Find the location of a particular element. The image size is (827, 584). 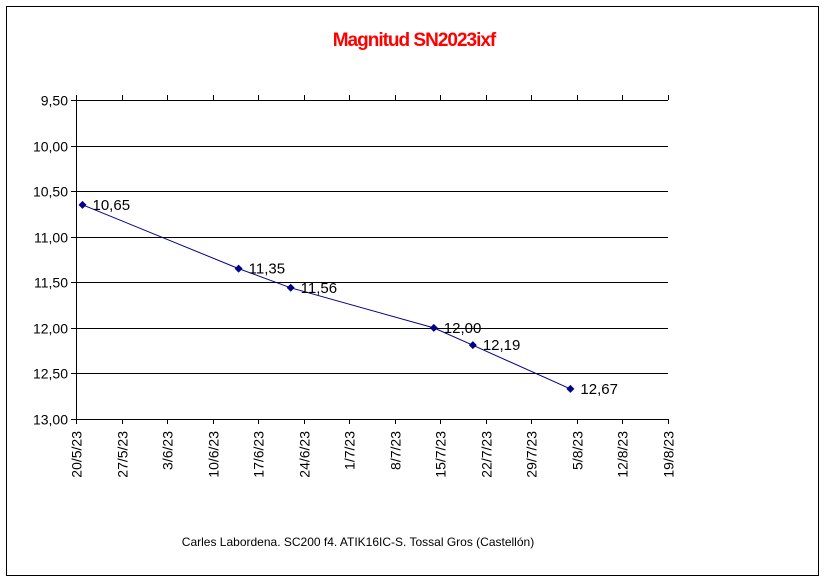

x-tick-label: 1/7/23 is located at coordinates (350, 450).